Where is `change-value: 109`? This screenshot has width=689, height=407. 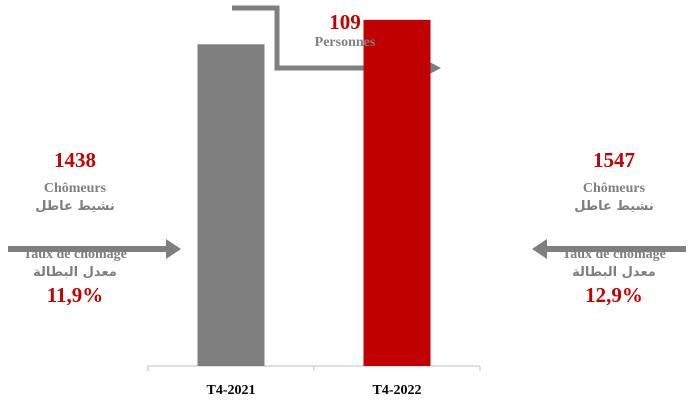 change-value: 109 is located at coordinates (345, 22).